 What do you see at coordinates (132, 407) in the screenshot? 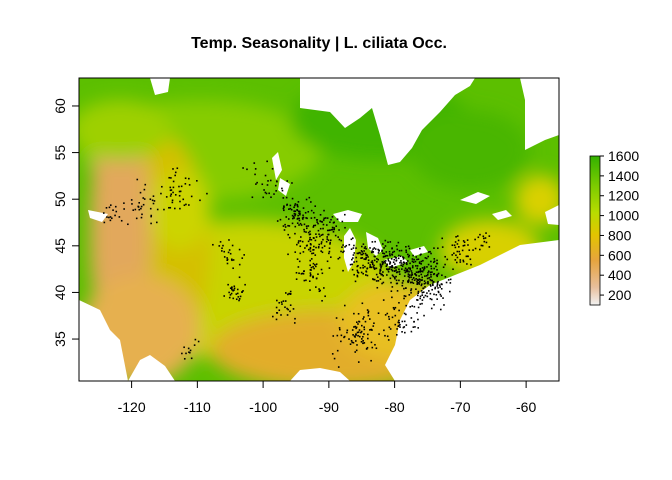
I see `x-tick-label: -120` at bounding box center [132, 407].